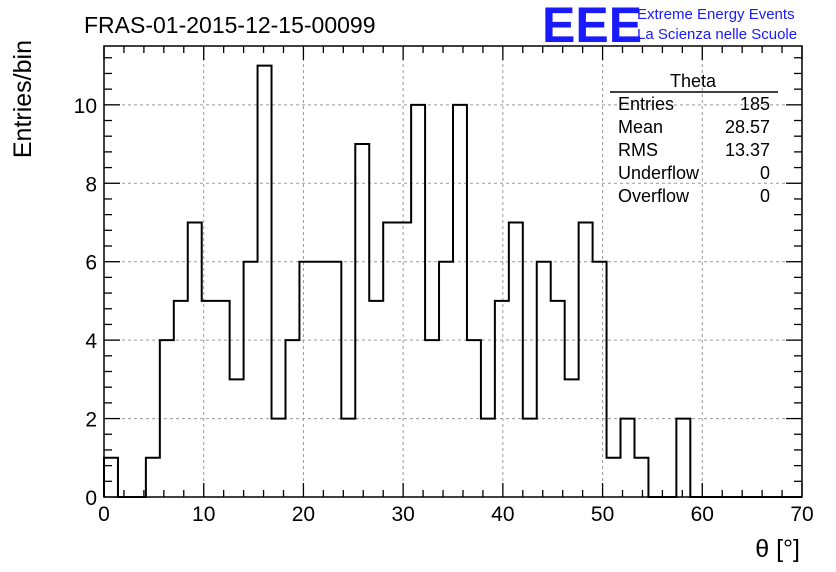 This screenshot has height=572, width=836. I want to click on x-tick-label: 30, so click(402, 514).